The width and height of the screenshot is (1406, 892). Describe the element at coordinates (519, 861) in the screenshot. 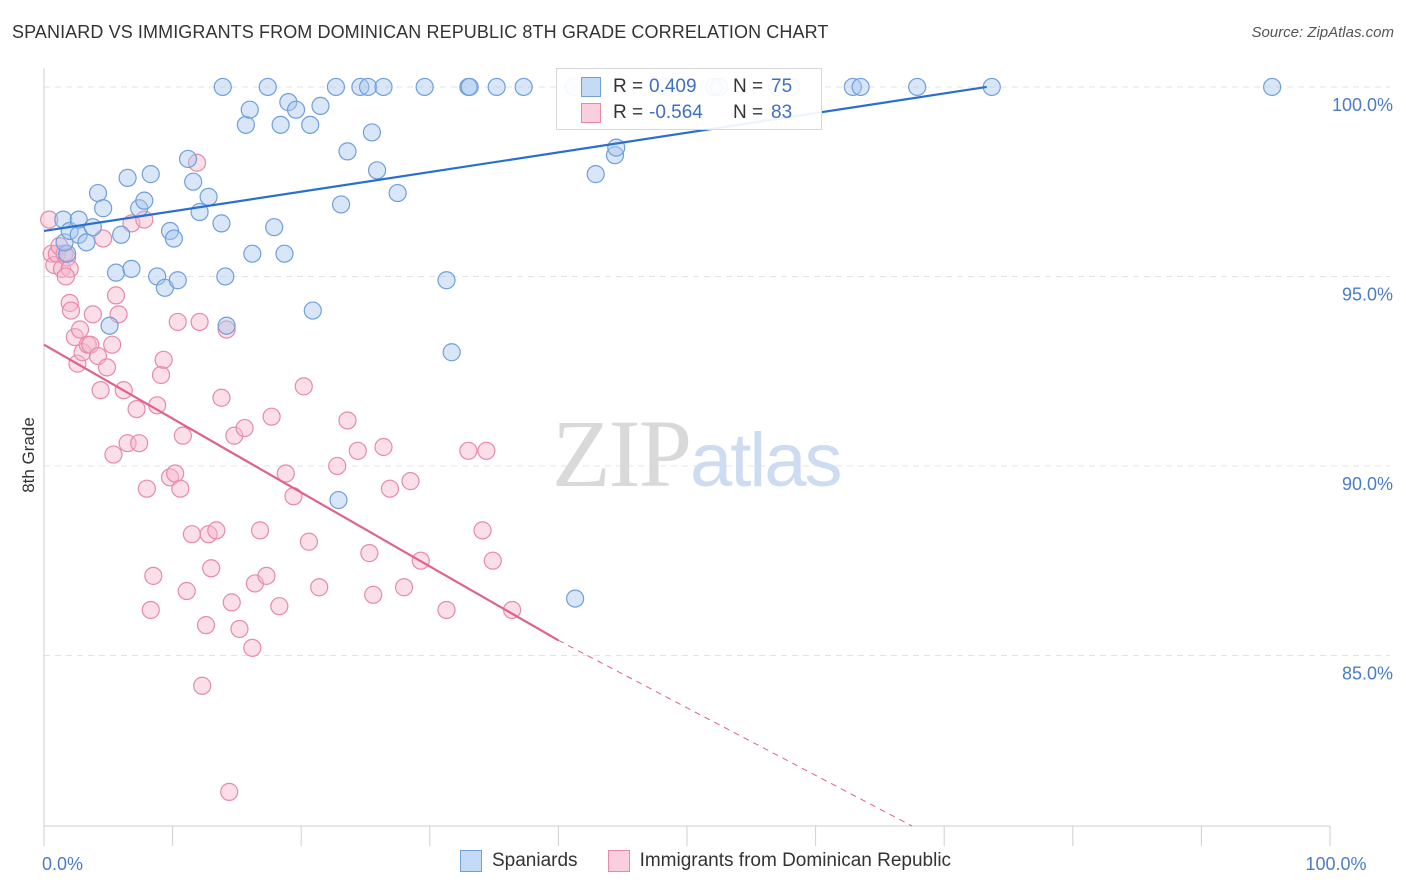

I see `legend-item-spaniards: Spaniards` at that location.